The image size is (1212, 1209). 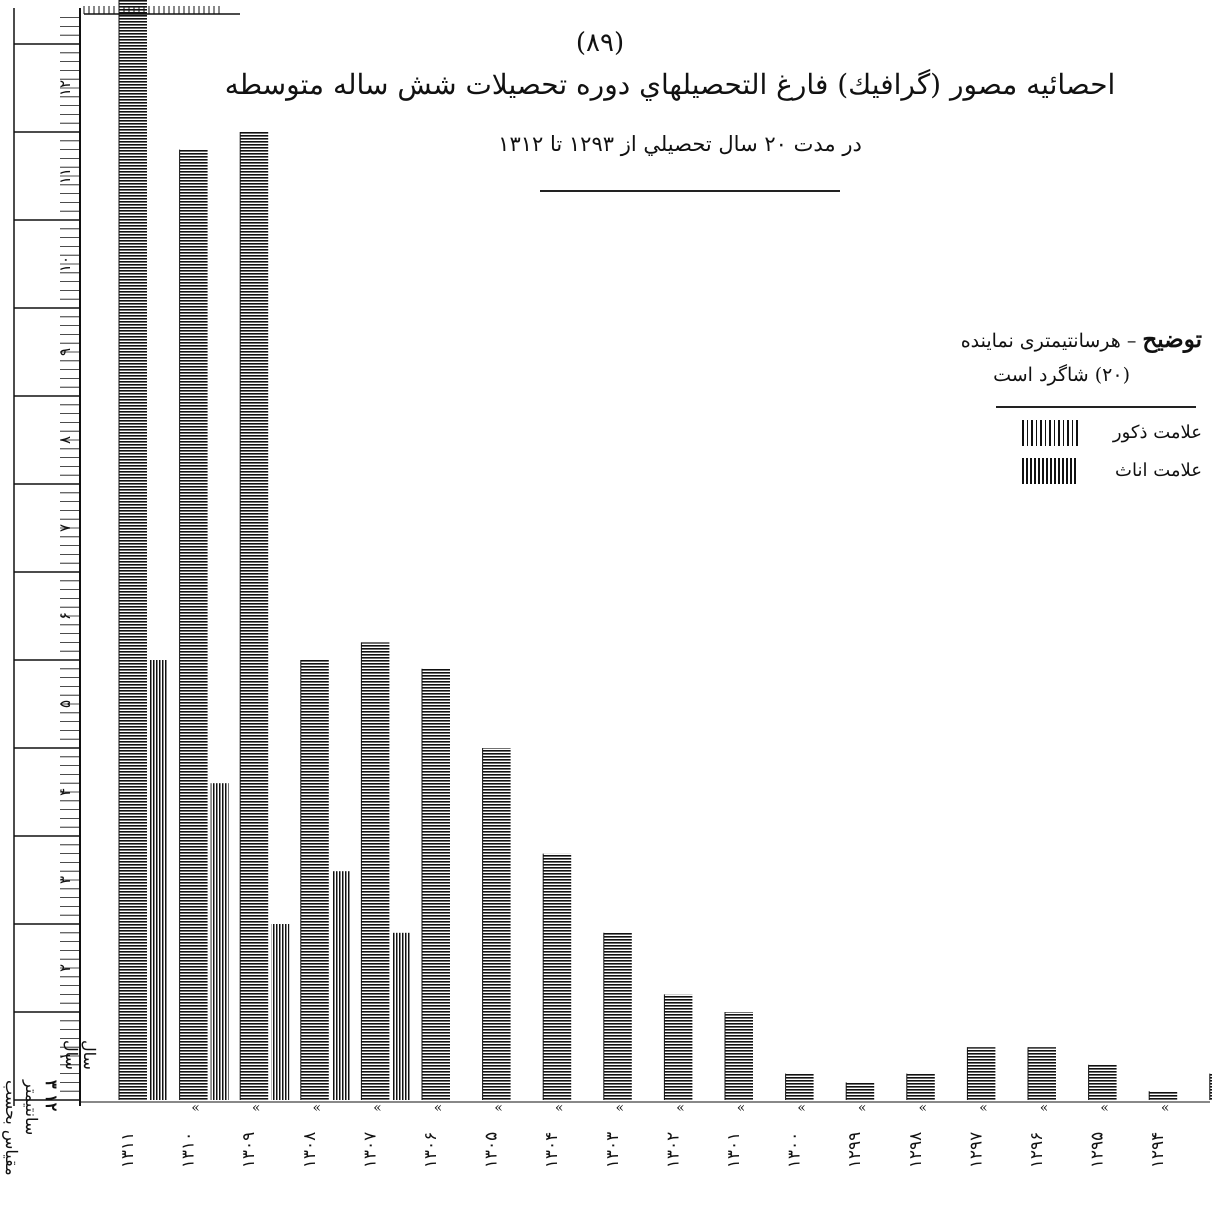 What do you see at coordinates (1157, 432) in the screenshot?
I see `legend-label-male: علامت ذكور` at bounding box center [1157, 432].